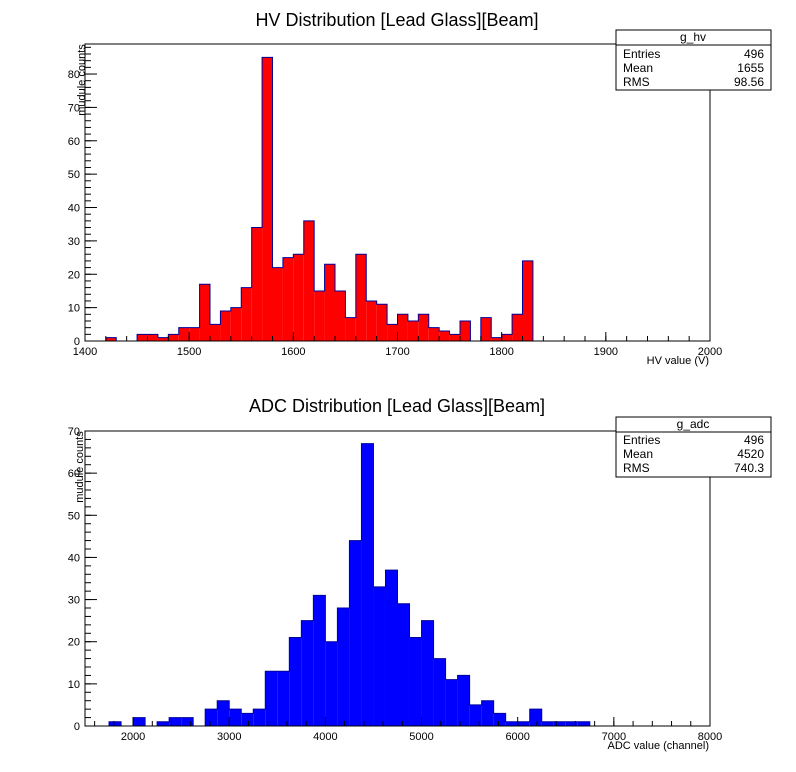  I want to click on adc-x-tick-label: 7000, so click(614, 737).